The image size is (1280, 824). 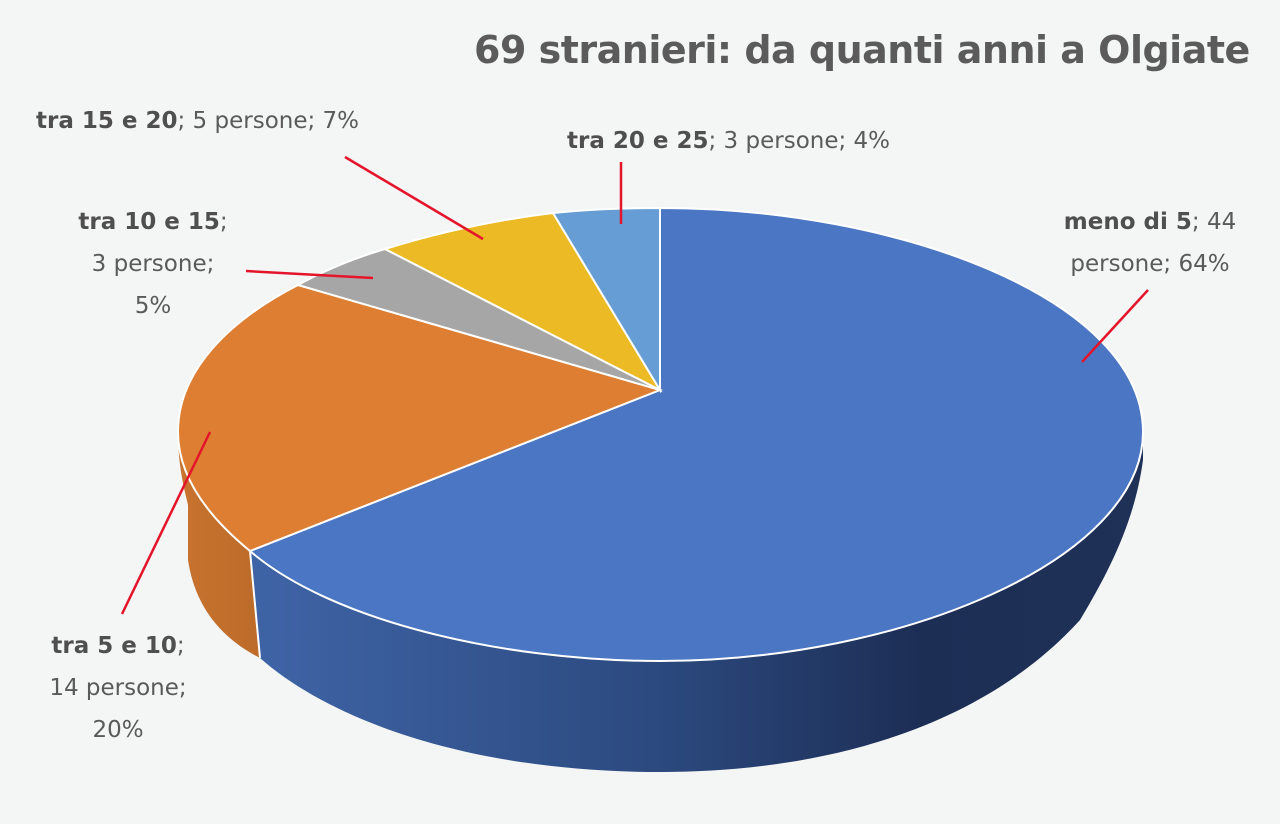 What do you see at coordinates (729, 141) in the screenshot?
I see `data-label-tra-20-e-25: tra 20 e 25; 3 persone; 4%` at bounding box center [729, 141].